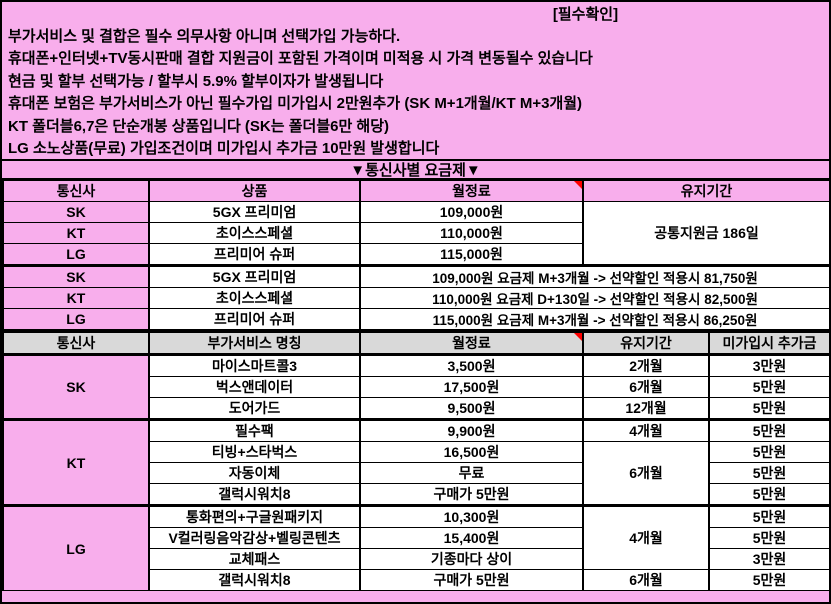  Describe the element at coordinates (471, 473) in the screenshot. I see `monthly-cell: 무료` at that location.